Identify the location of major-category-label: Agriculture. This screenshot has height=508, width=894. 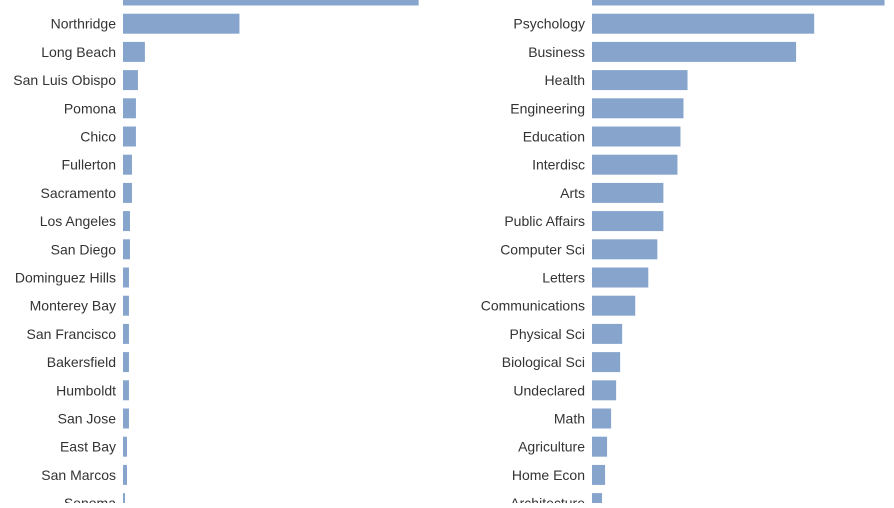
(551, 447).